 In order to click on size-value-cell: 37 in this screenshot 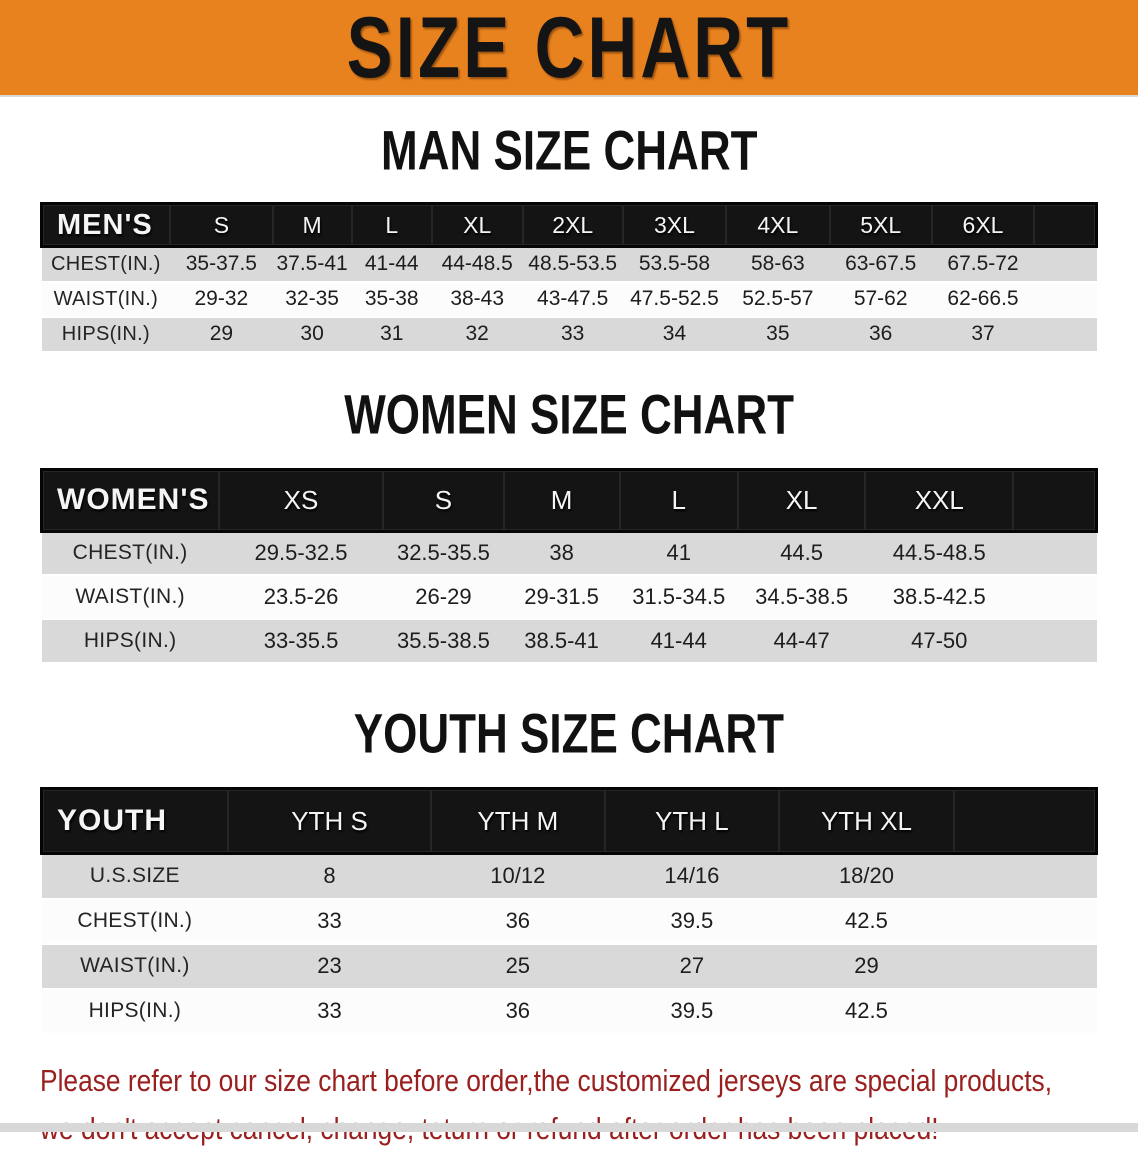, I will do `click(983, 334)`.